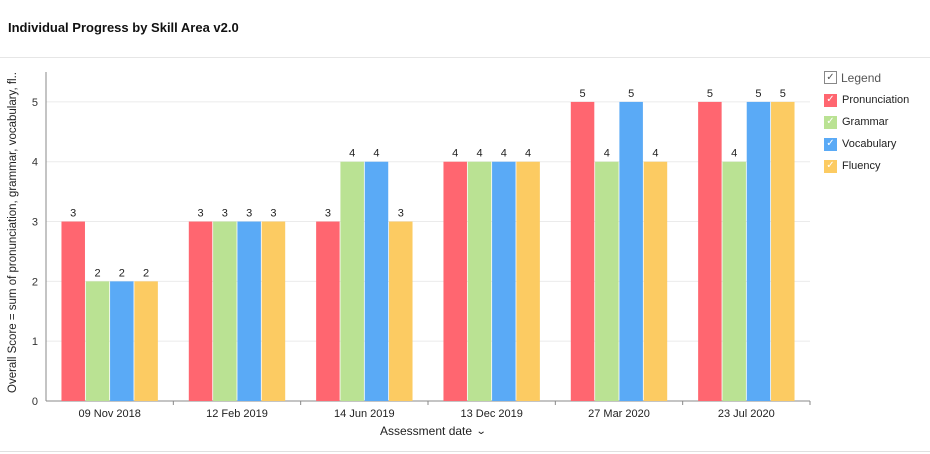 The image size is (930, 454). Describe the element at coordinates (35, 282) in the screenshot. I see `y-tick-label: 2` at that location.